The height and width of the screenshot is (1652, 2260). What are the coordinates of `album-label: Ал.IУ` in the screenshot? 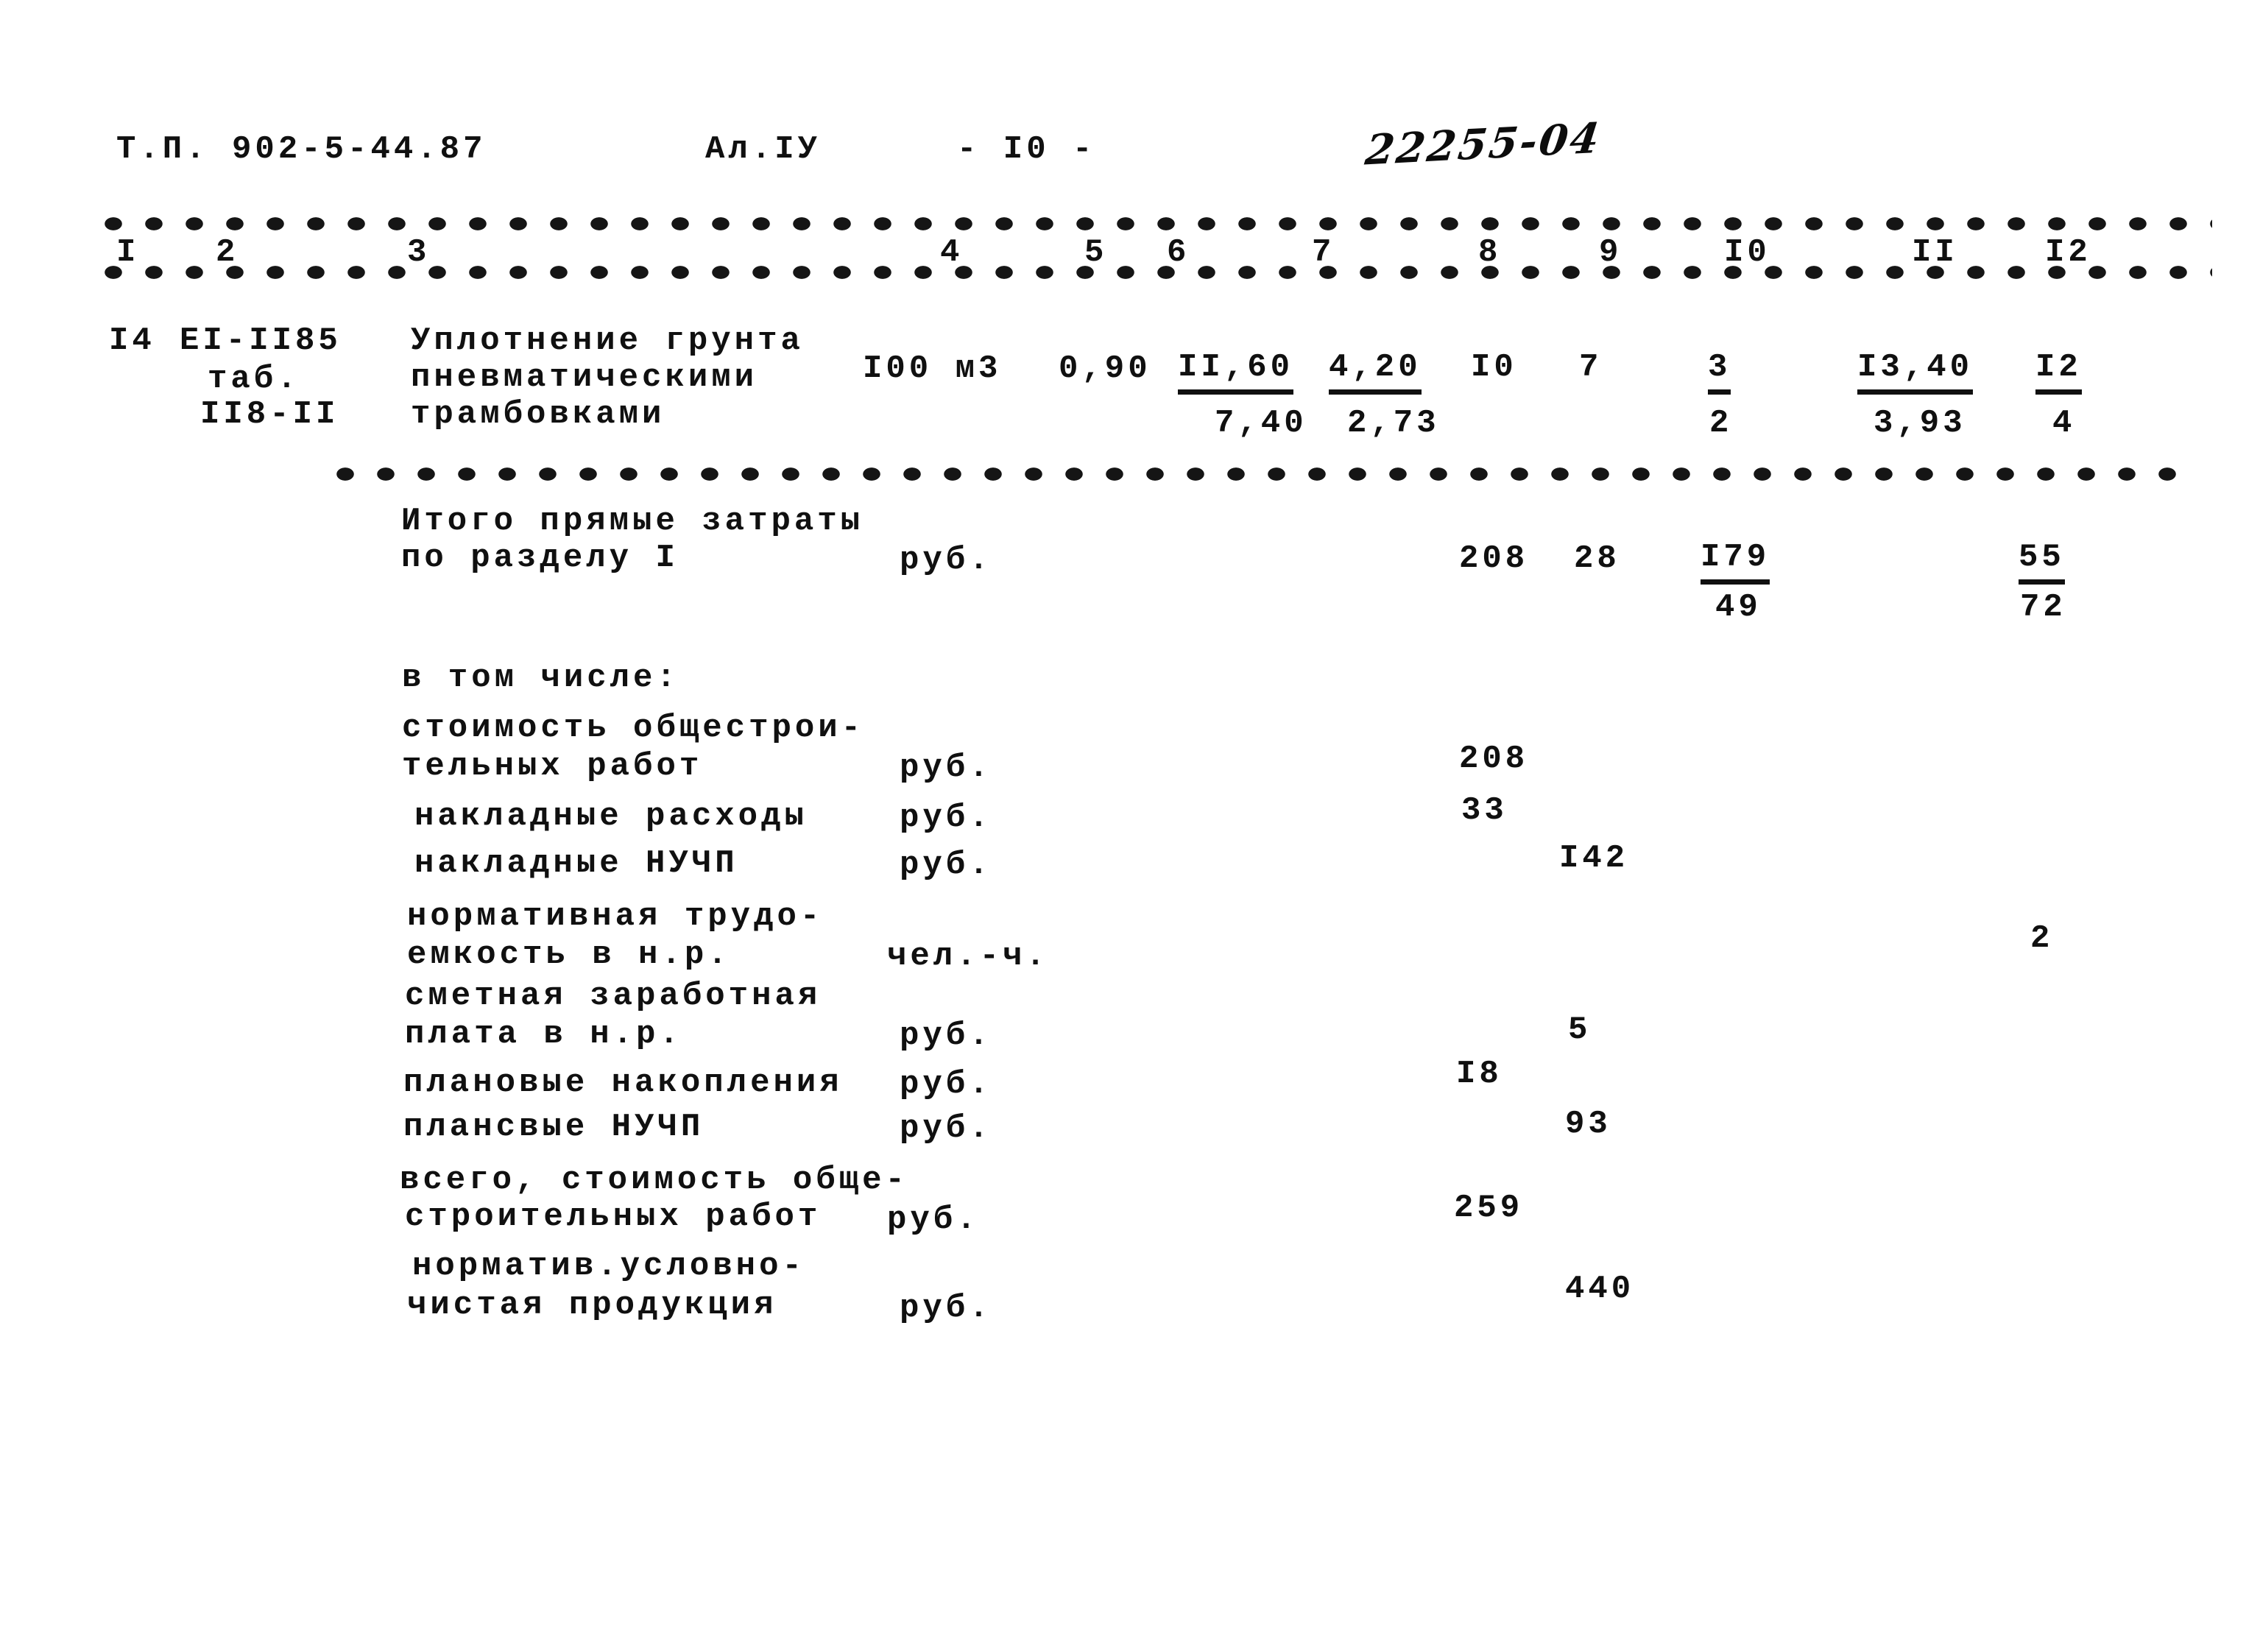 It's located at (763, 149).